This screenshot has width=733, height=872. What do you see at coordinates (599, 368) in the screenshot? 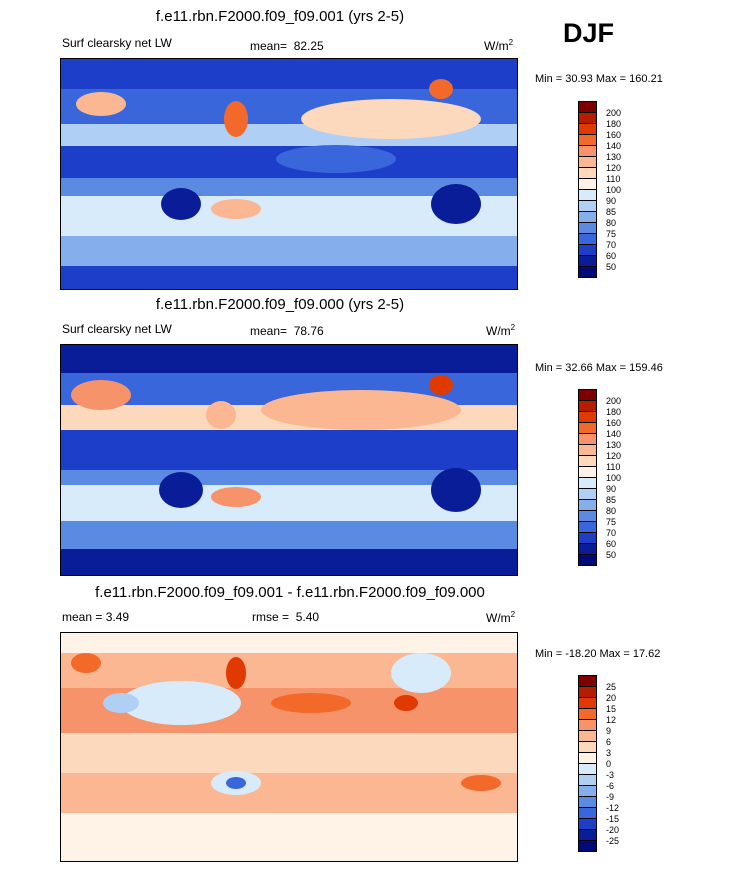
I see `panel-2-minmax: Min = 32.66 Max = 159.46` at bounding box center [599, 368].